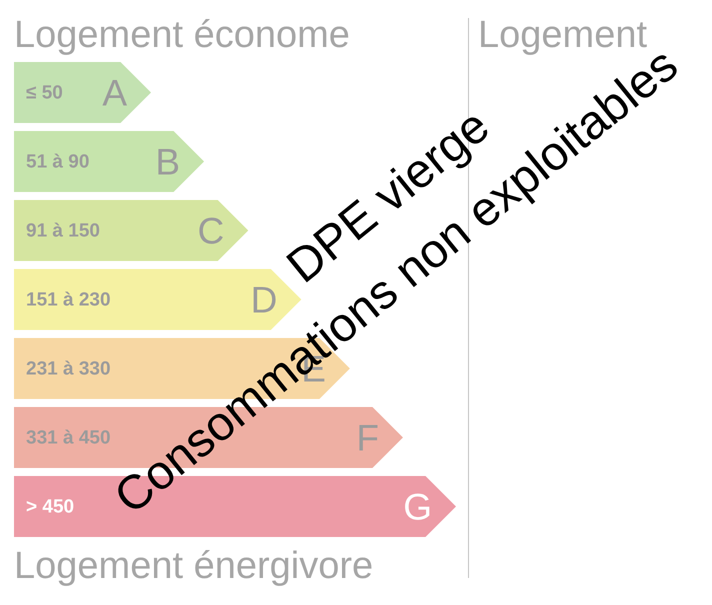 This screenshot has width=712, height=605. I want to click on y-tick-label: 51 à 90, so click(58, 161).